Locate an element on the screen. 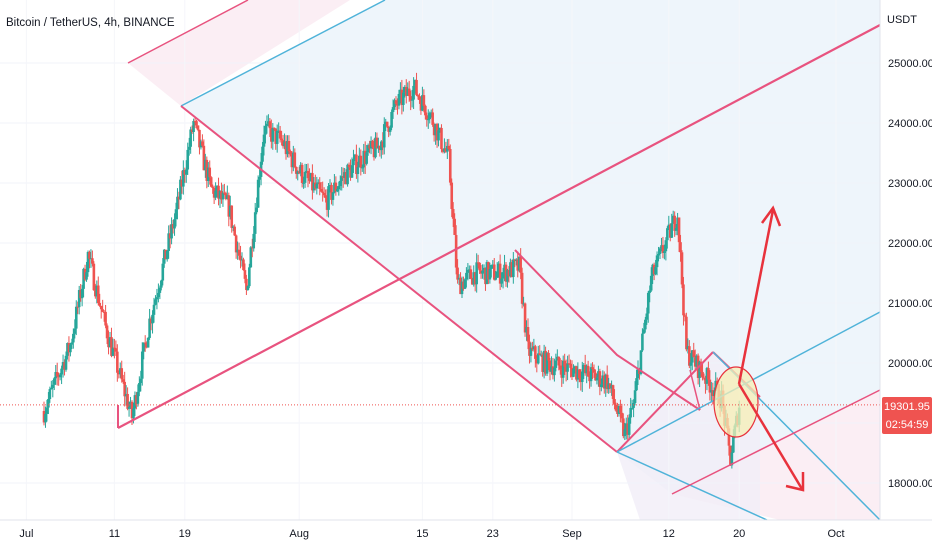 The width and height of the screenshot is (932, 550). x-tick-label: Oct is located at coordinates (835, 534).